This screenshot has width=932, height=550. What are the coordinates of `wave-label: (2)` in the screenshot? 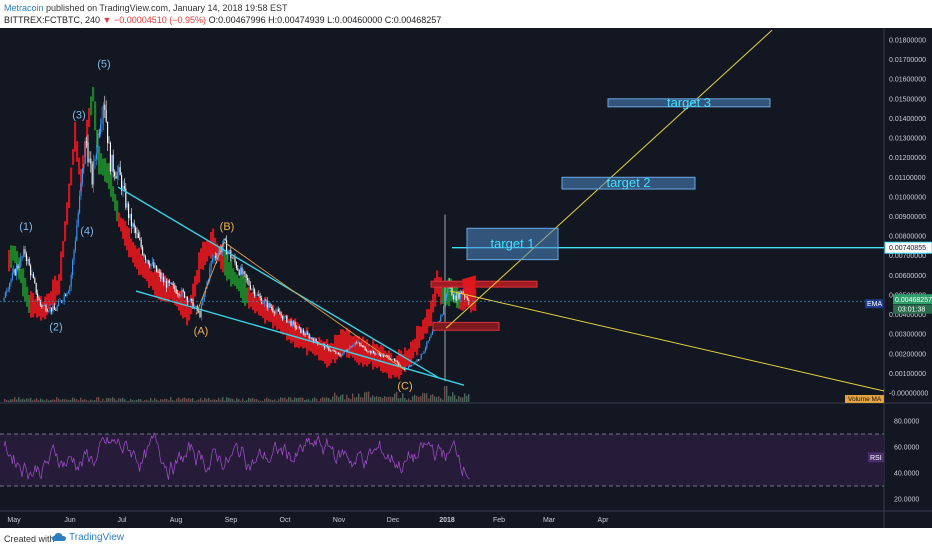 It's located at (55, 327).